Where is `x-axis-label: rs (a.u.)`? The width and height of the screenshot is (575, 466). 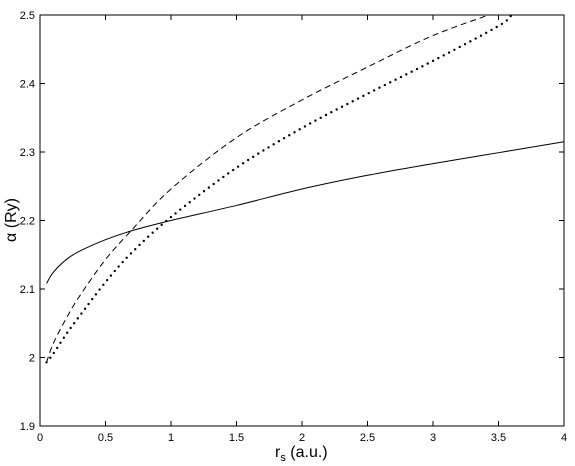 x-axis-label: rs (a.u.) is located at coordinates (301, 454).